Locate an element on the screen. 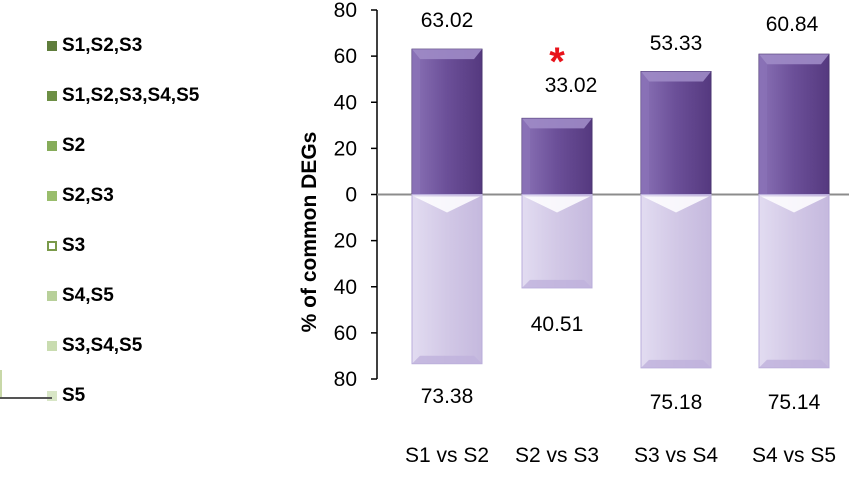 This screenshot has height=477, width=849. legend-item: S1,S2,S3 is located at coordinates (94, 46).